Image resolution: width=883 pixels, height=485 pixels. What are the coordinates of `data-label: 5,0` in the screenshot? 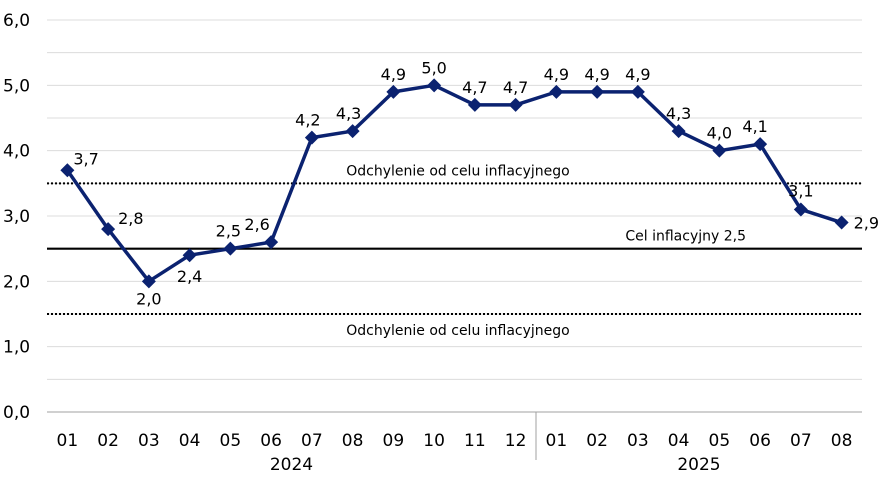 It's located at (433, 67).